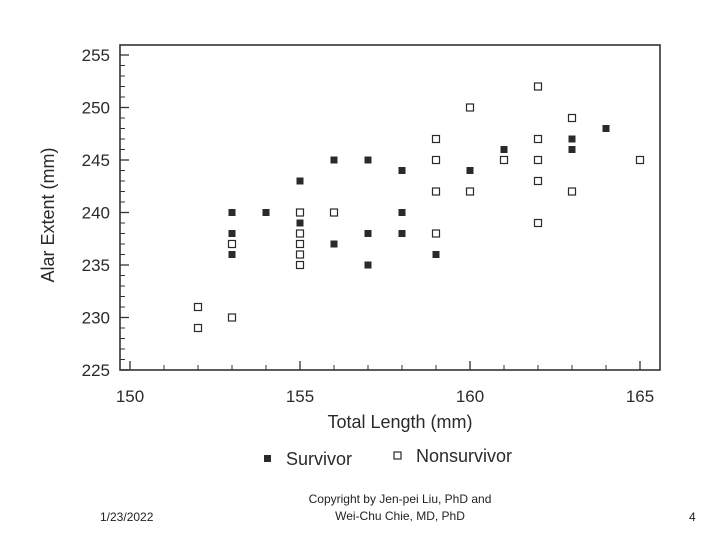  Describe the element at coordinates (96, 318) in the screenshot. I see `y-tick-label: 230` at that location.